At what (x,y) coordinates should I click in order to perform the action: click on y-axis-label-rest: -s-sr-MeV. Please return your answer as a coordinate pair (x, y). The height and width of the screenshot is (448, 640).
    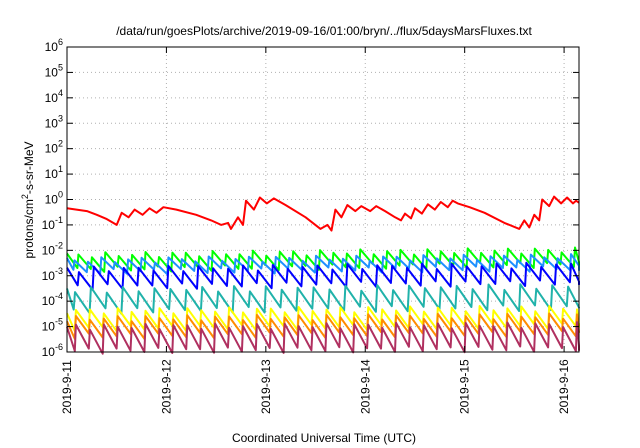
    Looking at the image, I should click on (29, 167).